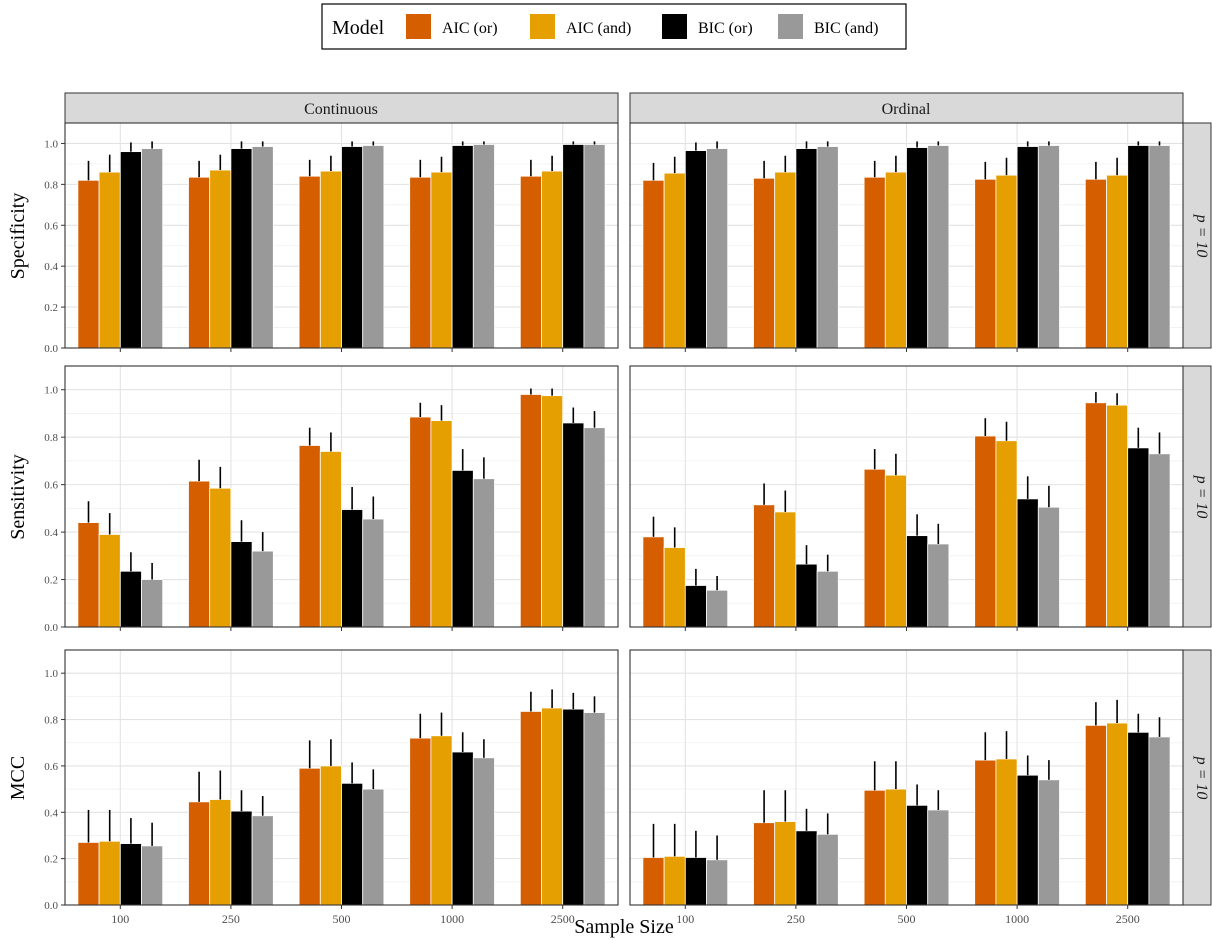  I want to click on legend-label-bic-and: BIC (and), so click(846, 28).